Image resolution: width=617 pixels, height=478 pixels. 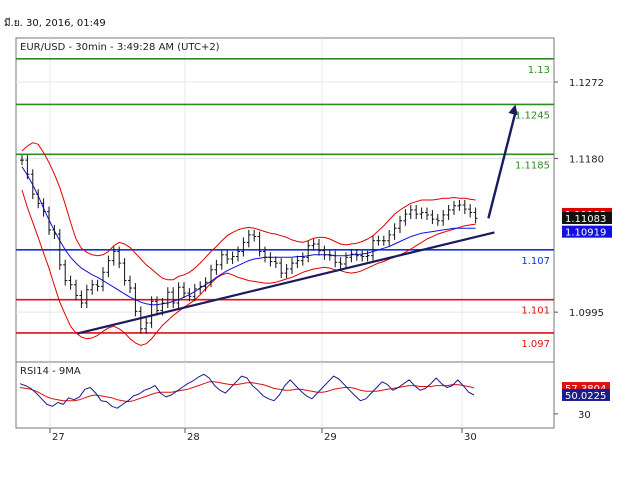 I want to click on level-label: 1.101, so click(x=535, y=311).